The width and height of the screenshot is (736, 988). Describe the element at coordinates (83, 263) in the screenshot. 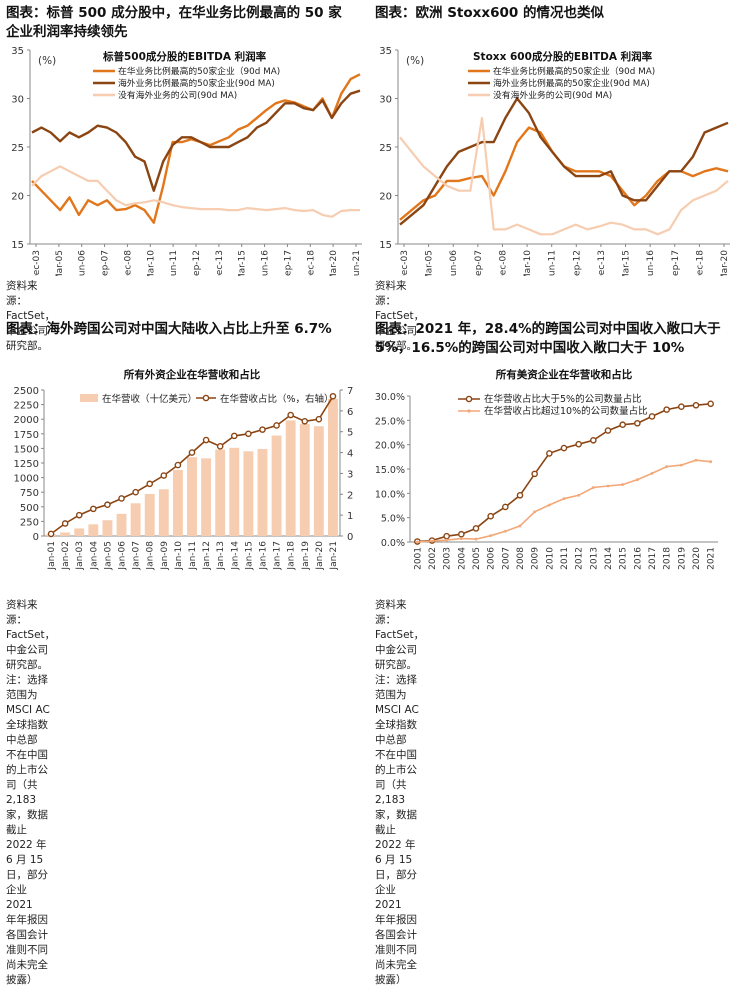

I see `x-tick-label: Jun-06` at that location.